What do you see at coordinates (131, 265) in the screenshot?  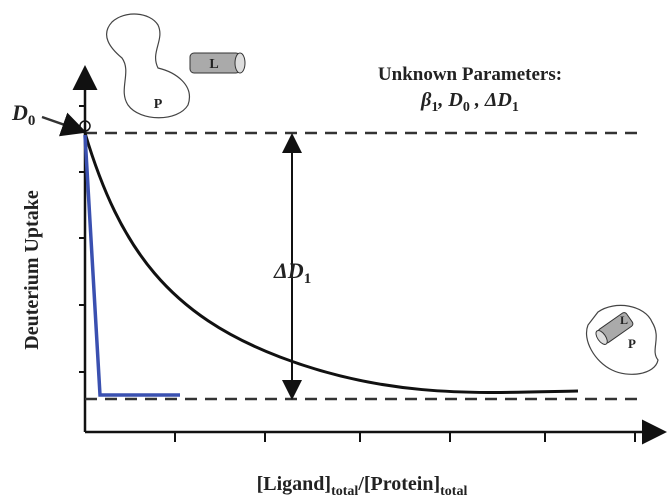 I see `fast-curve` at bounding box center [131, 265].